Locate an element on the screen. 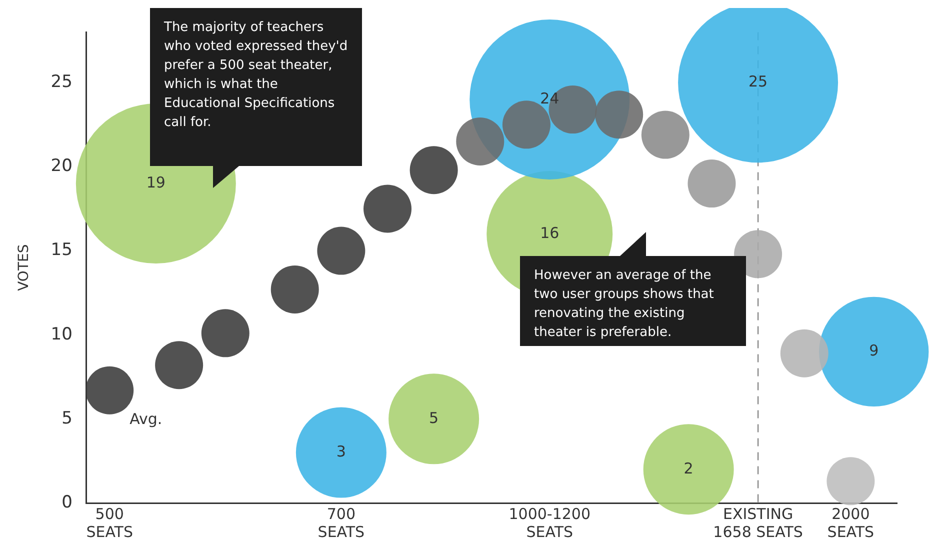  annotation: However an average of the two user groups shows that renovating the existing theater is preferable. is located at coordinates (633, 301).